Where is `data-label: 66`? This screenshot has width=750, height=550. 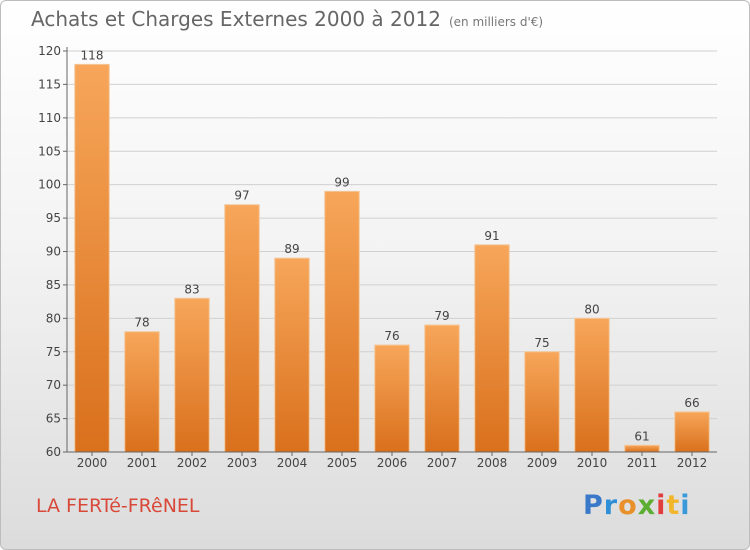 data-label: 66 is located at coordinates (691, 403).